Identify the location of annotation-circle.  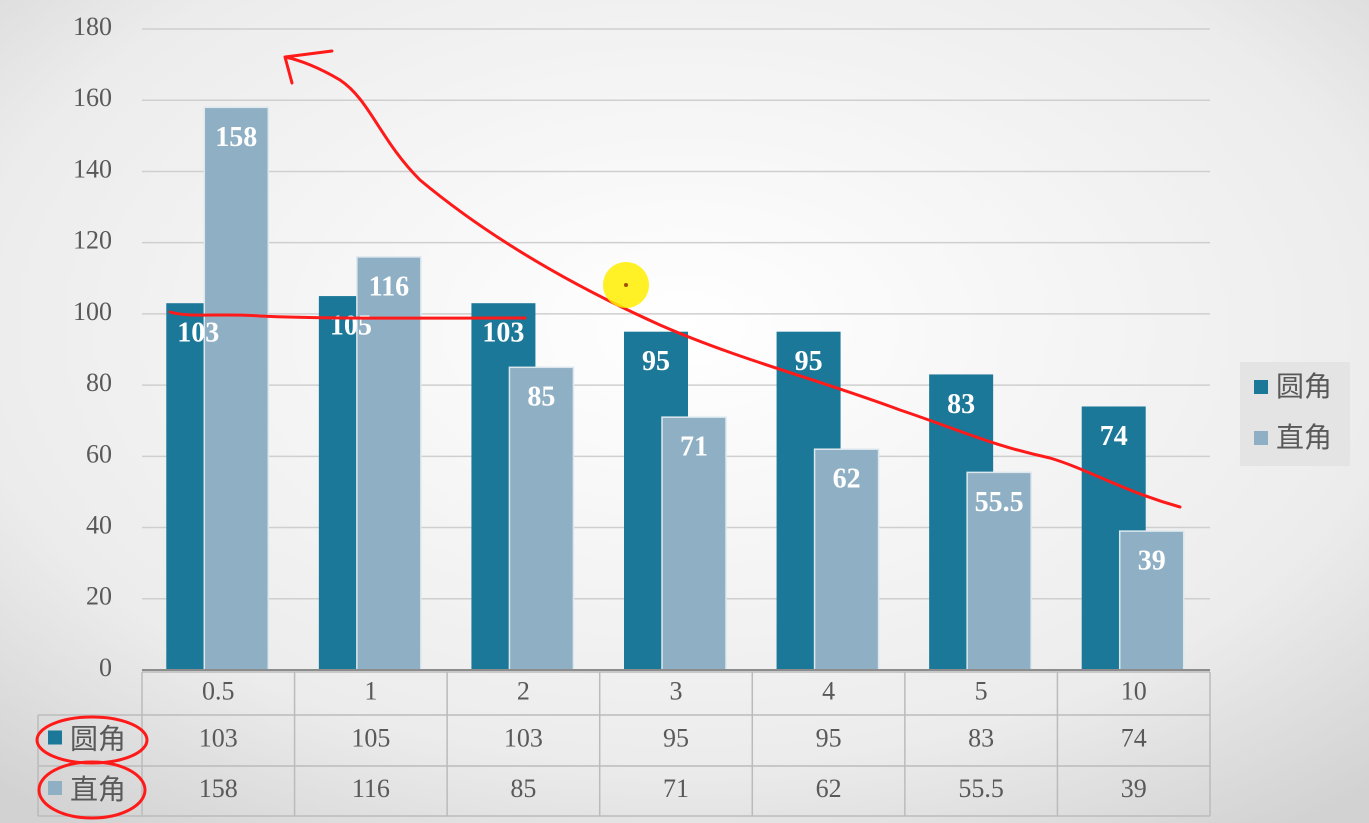
(92, 790).